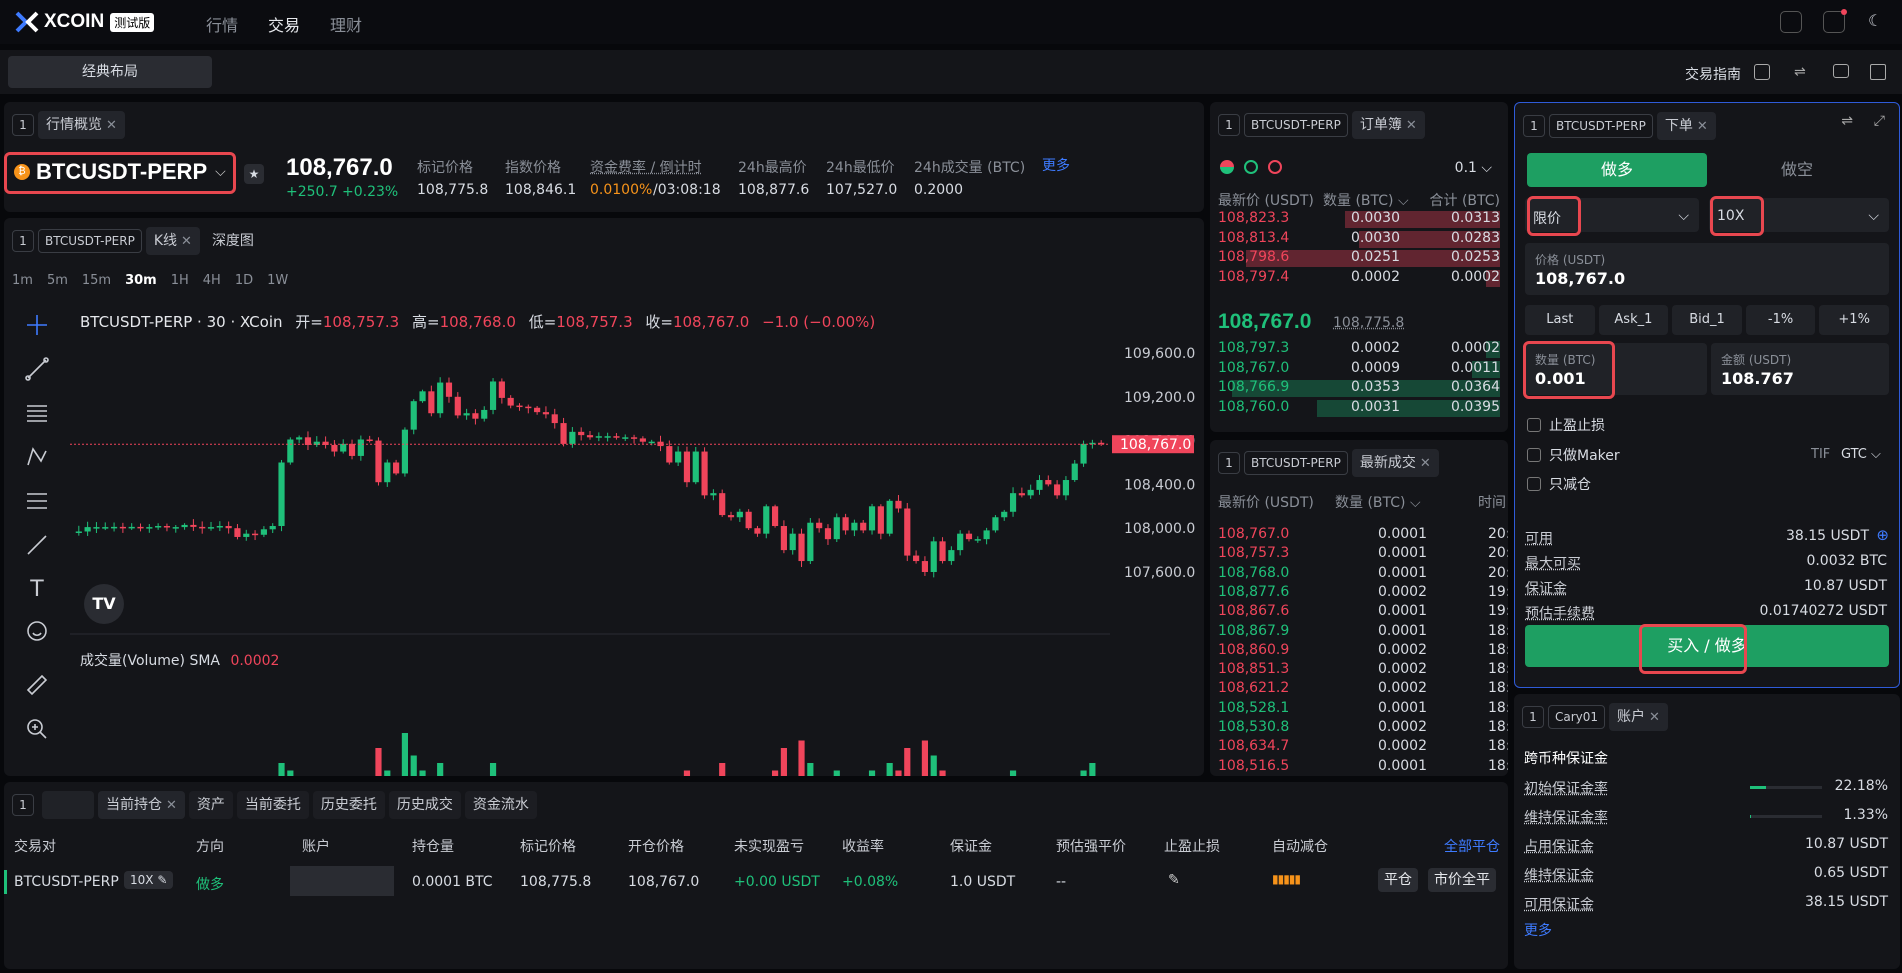 The width and height of the screenshot is (1902, 973). What do you see at coordinates (1473, 168) in the screenshot?
I see `precision-select: 0.1 ⌵` at bounding box center [1473, 168].